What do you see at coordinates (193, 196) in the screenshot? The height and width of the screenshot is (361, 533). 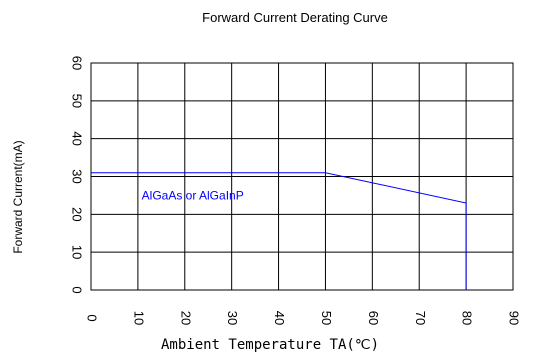 I see `material-annotation: AlGaAs or AlGaInP` at bounding box center [193, 196].